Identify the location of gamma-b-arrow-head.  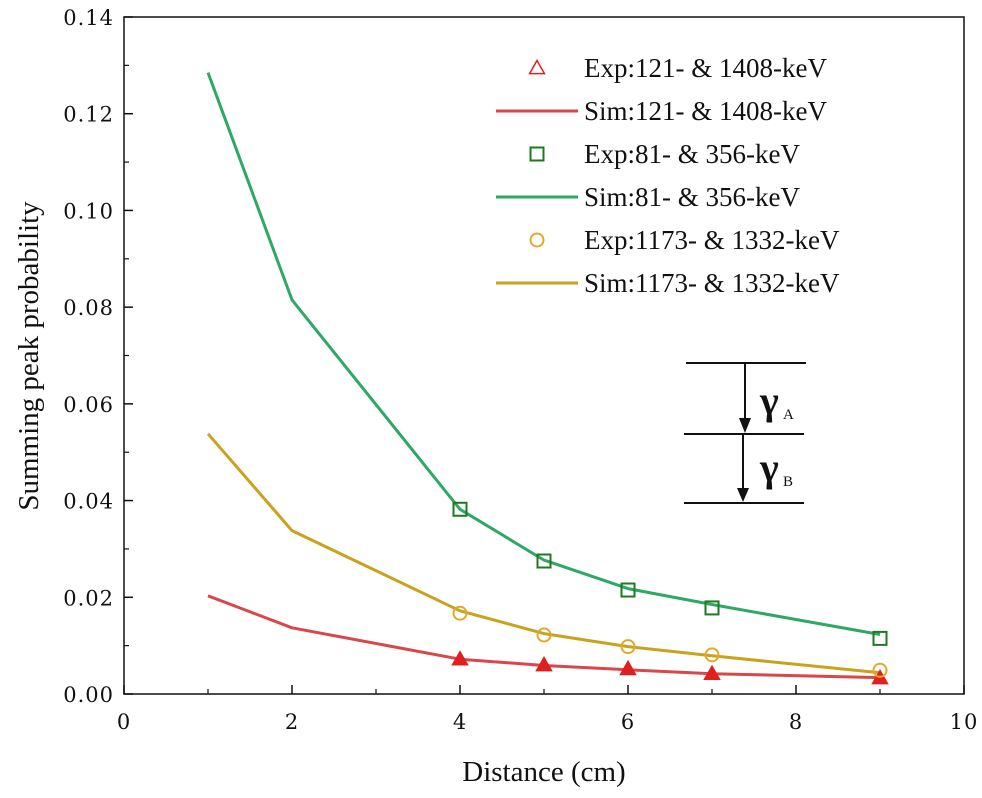
(743, 495).